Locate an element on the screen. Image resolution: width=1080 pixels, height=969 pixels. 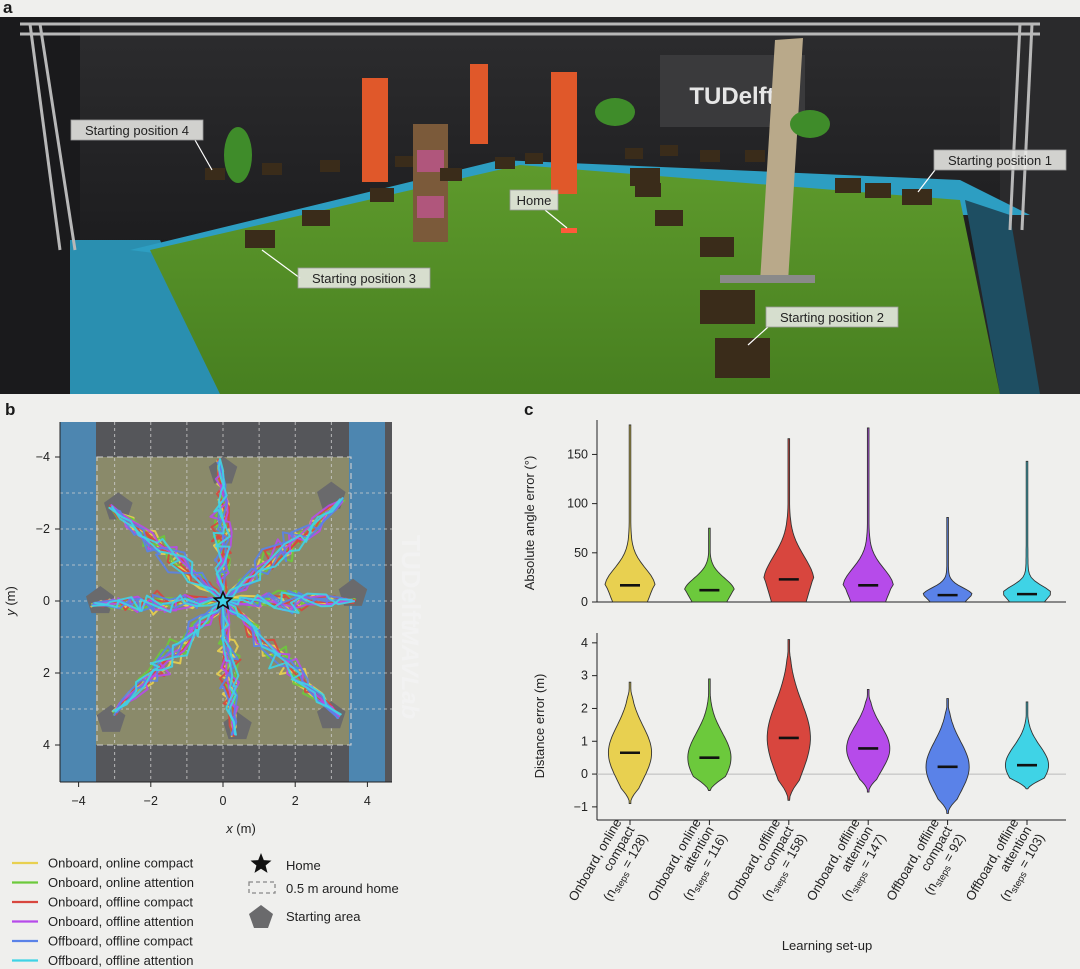
plant is located at coordinates (527, 140).